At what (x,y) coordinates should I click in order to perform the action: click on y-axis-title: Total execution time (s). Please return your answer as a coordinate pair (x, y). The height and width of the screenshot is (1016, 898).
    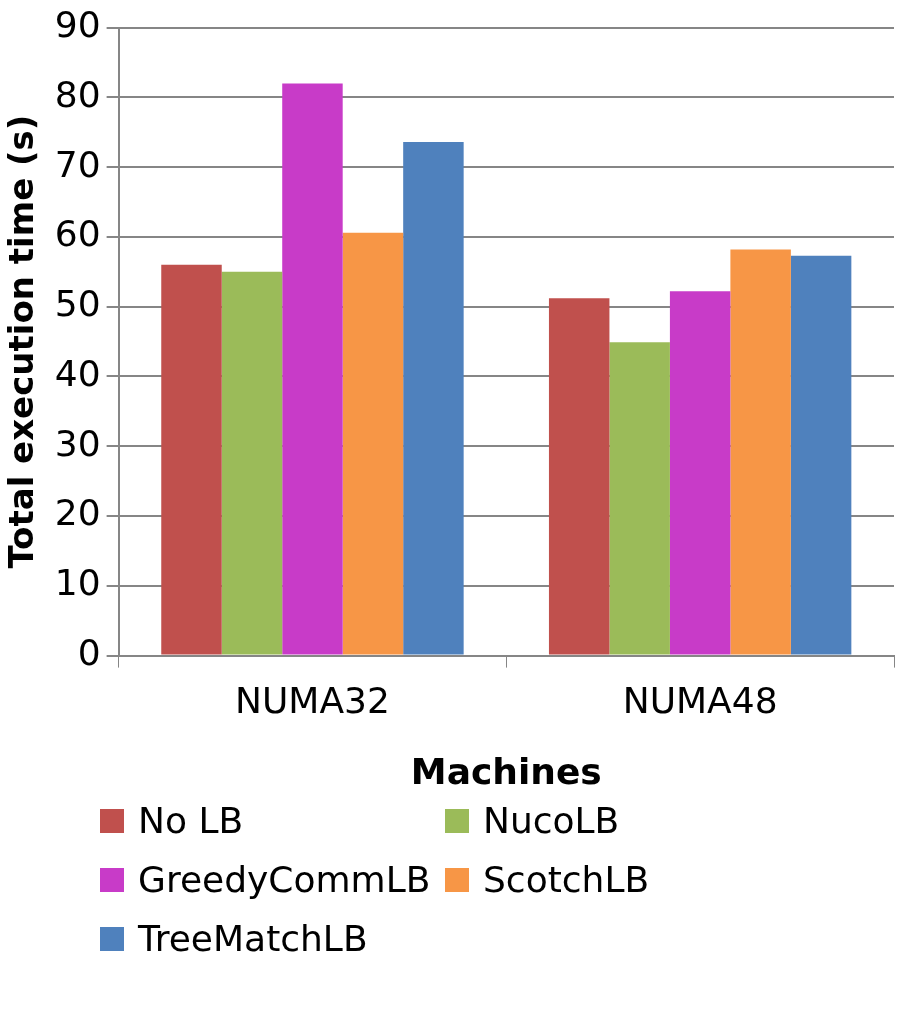
    Looking at the image, I should click on (21, 341).